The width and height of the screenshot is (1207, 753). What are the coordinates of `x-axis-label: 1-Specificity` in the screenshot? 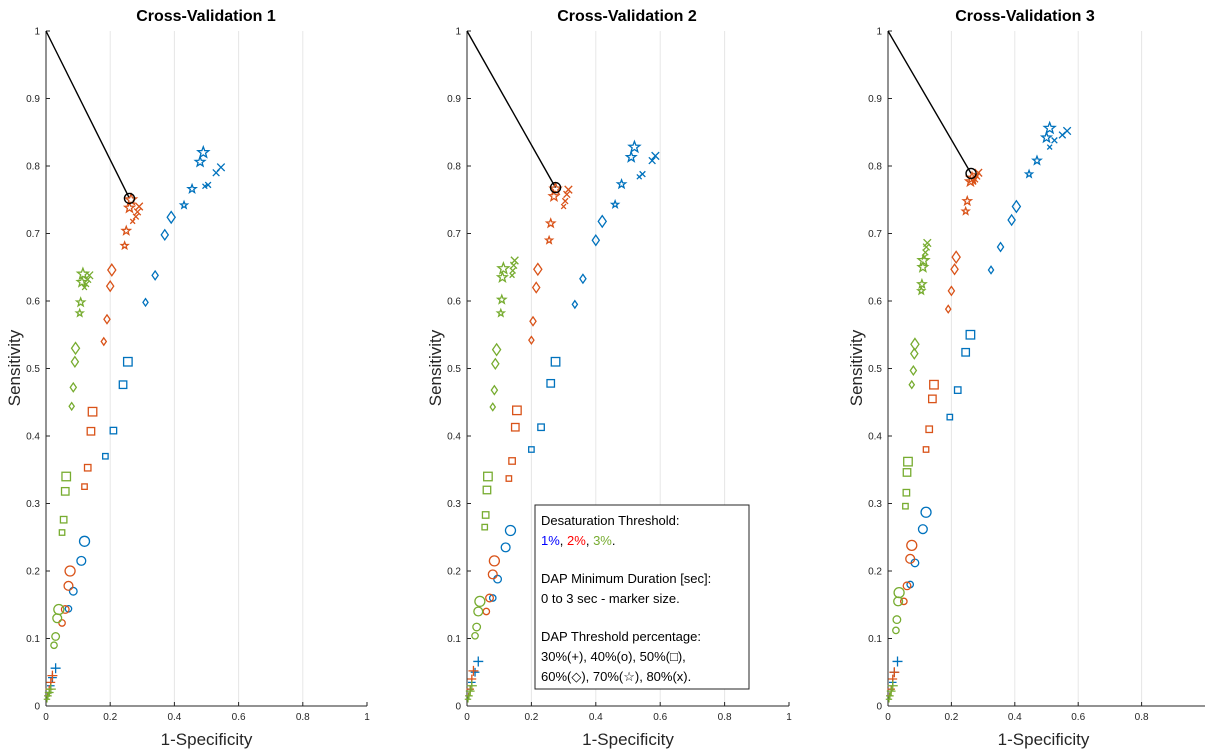 It's located at (207, 739).